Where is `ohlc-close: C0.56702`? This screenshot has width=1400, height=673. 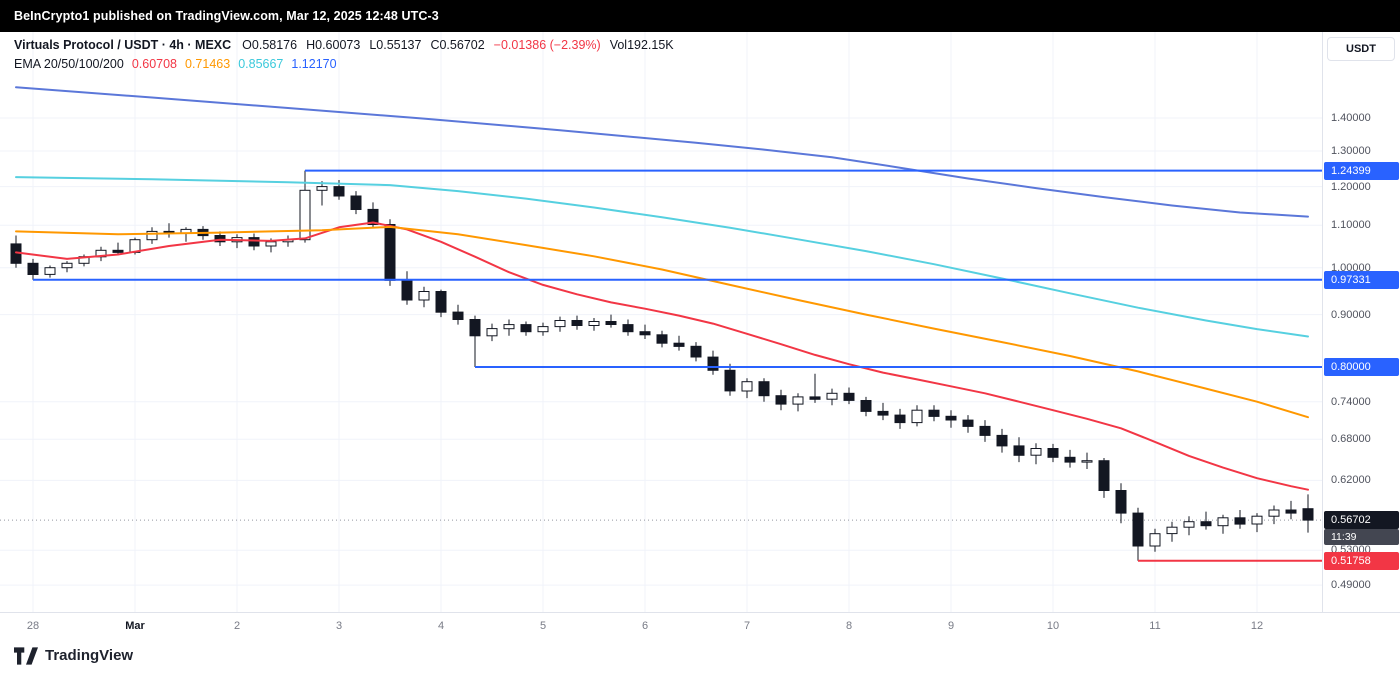 ohlc-close: C0.56702 is located at coordinates (457, 45).